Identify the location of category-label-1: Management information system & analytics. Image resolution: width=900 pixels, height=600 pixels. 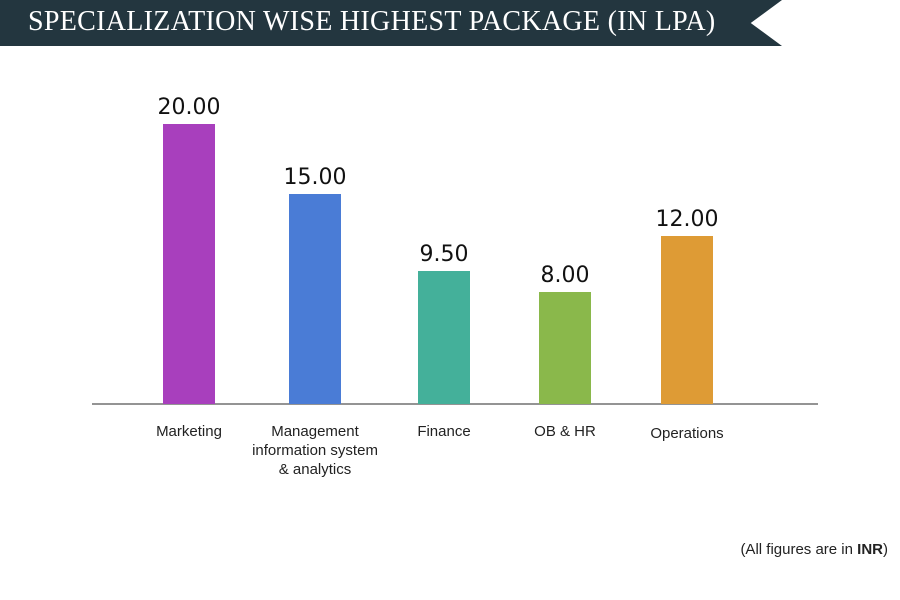
(315, 450).